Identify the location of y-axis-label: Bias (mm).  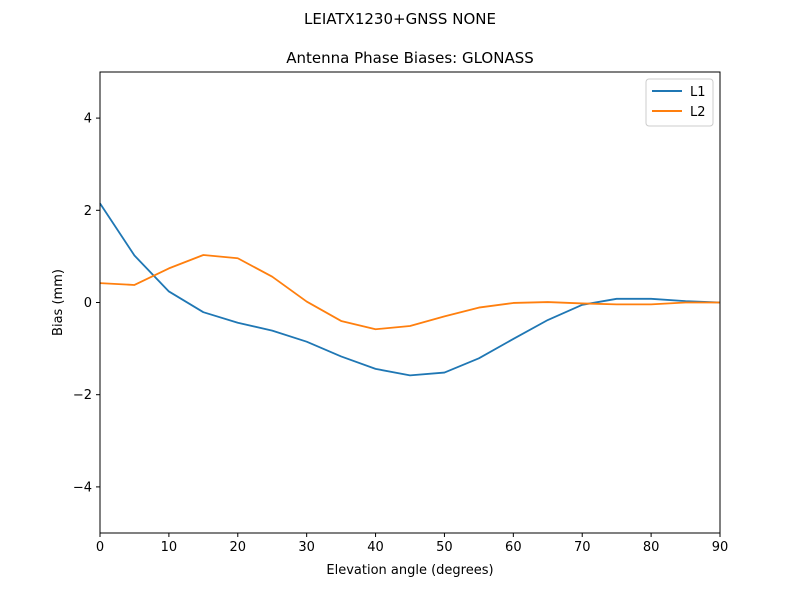
(58, 302).